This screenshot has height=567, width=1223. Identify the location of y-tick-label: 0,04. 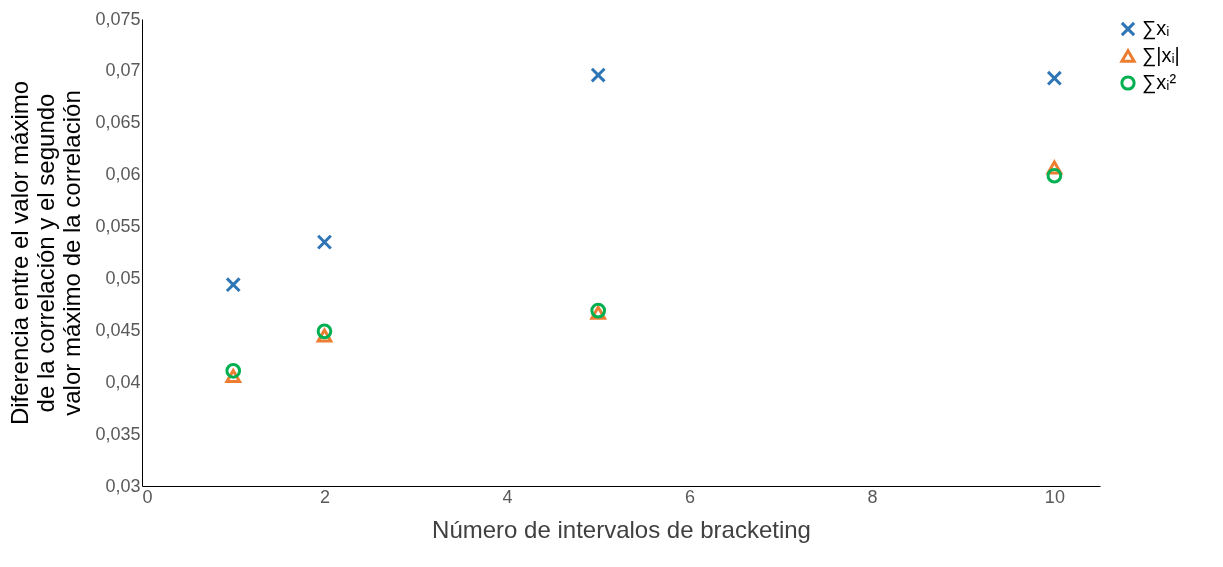
(123, 381).